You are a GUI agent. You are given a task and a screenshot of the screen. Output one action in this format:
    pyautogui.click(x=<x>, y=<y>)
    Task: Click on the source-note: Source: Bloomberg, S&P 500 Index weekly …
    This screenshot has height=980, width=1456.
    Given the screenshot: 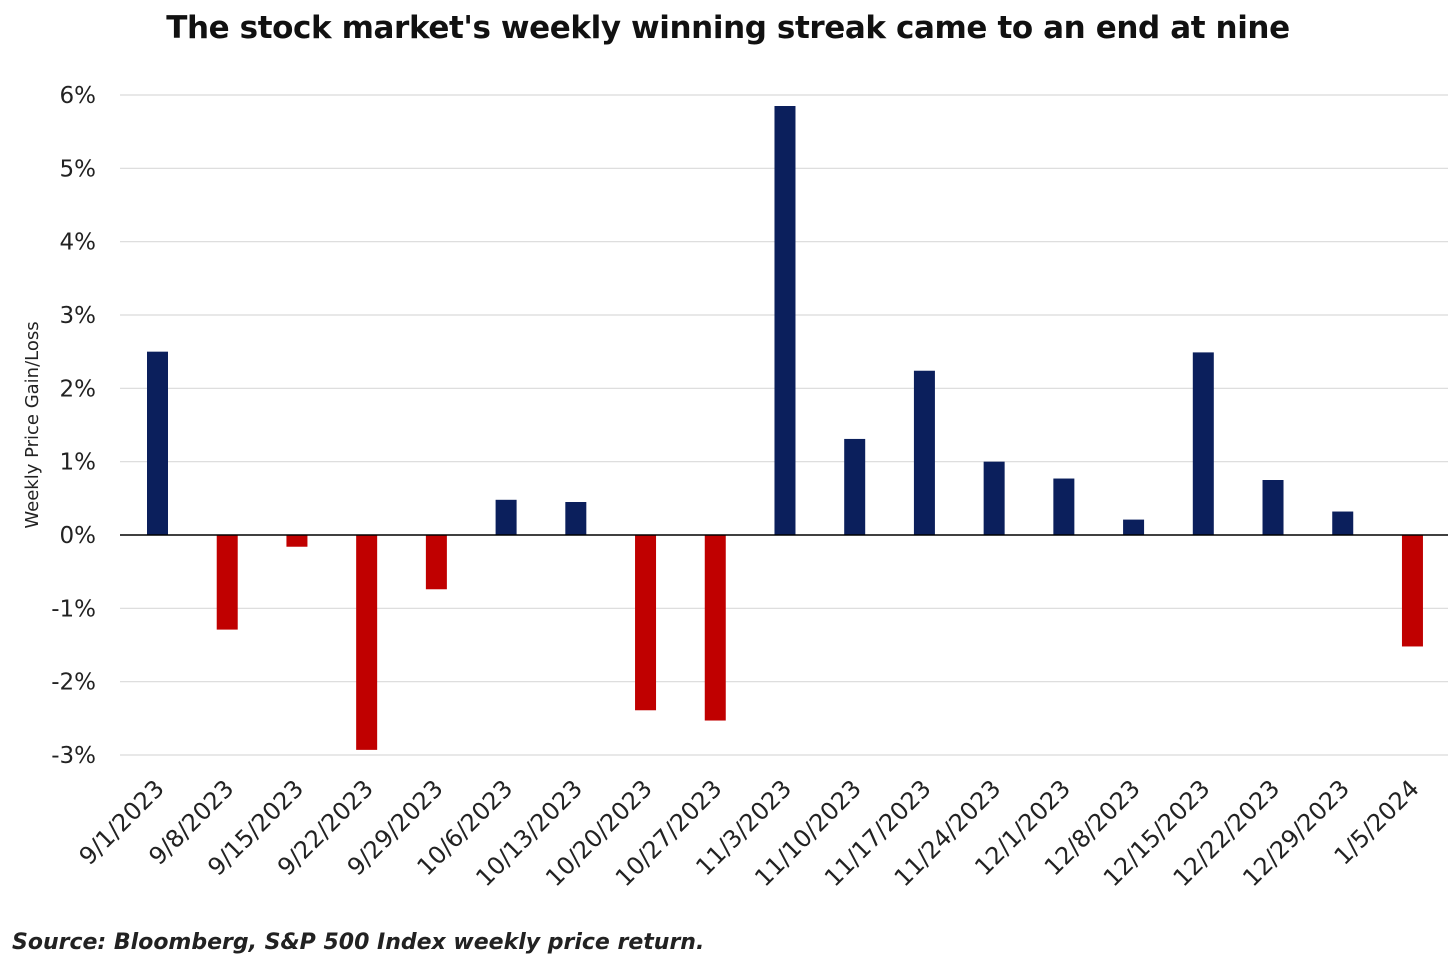 What is the action you would take?
    pyautogui.click(x=358, y=942)
    